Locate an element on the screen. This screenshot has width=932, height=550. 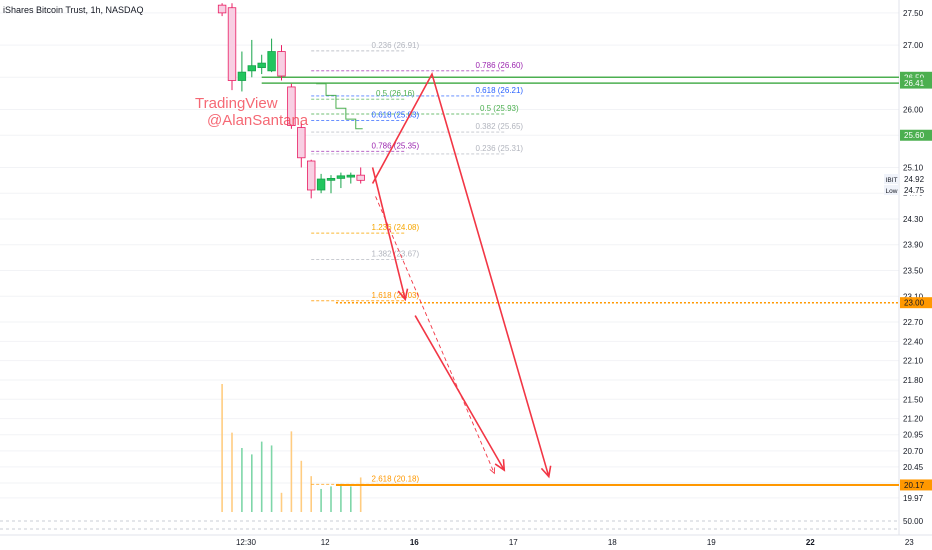
fib-level-label: 0.5 (25.93) is located at coordinates (499, 108).